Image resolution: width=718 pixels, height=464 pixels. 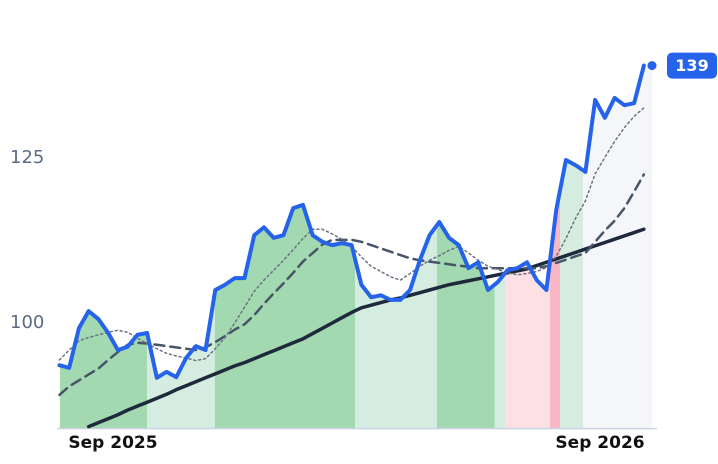 I want to click on last-dot, so click(x=652, y=66).